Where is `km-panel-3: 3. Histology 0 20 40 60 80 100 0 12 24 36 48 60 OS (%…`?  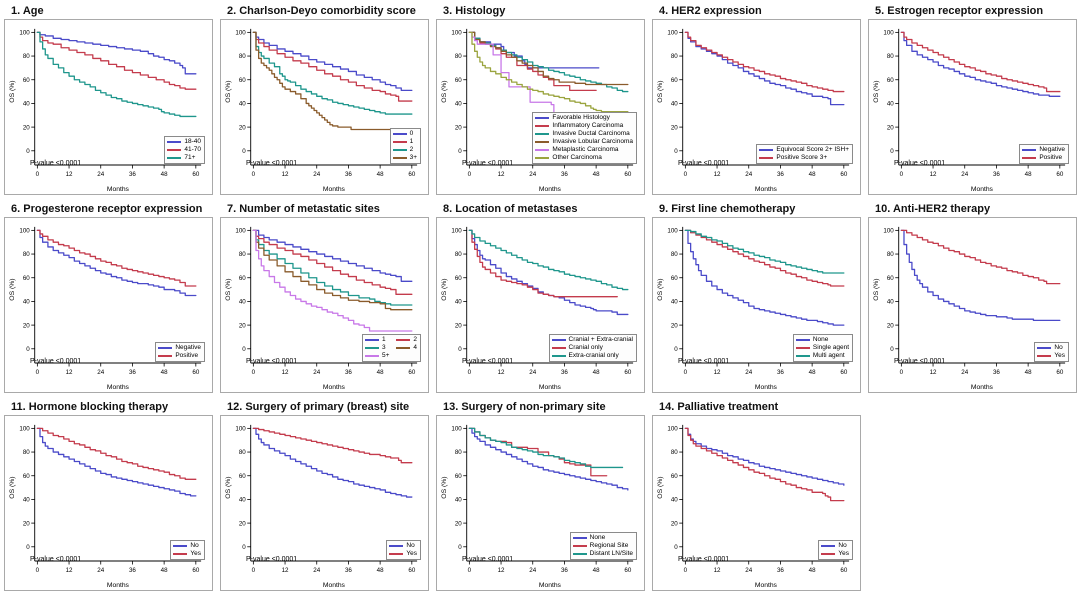
km-panel-3: 3. Histology 0 20 40 60 80 100 0 12 24 36 48 60 OS (%… is located at coordinates (540, 99).